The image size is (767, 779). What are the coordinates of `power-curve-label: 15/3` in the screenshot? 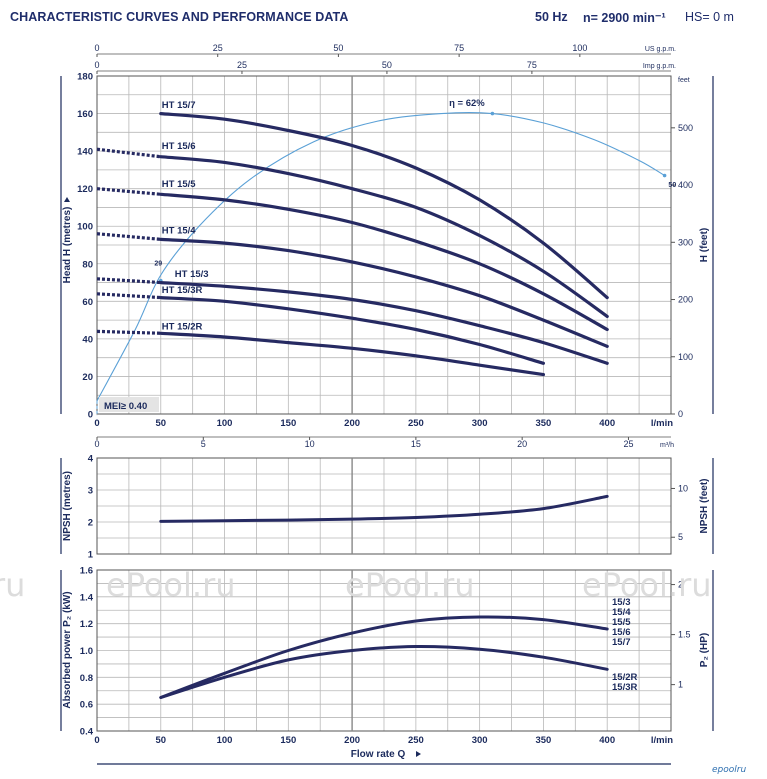 It's located at (621, 602).